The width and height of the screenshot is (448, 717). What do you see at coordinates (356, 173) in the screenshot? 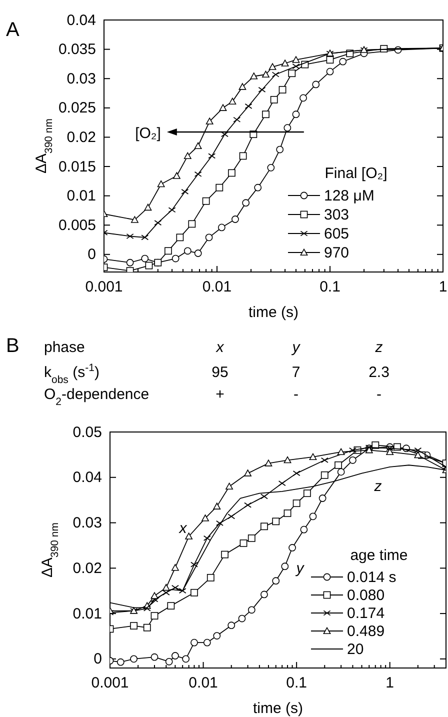
I see `legend-title: Final [O₂]` at bounding box center [356, 173].